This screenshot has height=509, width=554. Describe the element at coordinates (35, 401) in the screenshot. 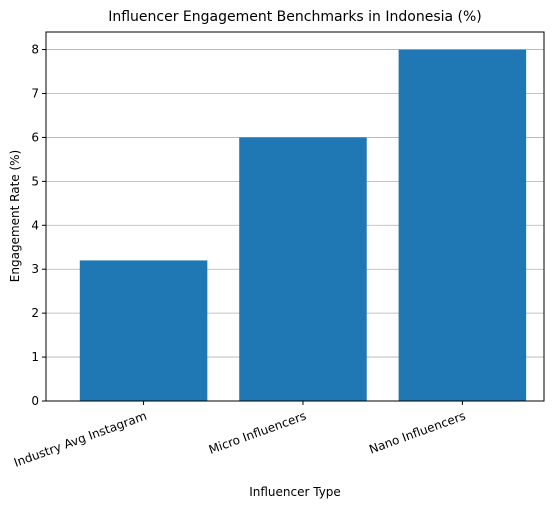

I see `y-tick-label: 0` at that location.